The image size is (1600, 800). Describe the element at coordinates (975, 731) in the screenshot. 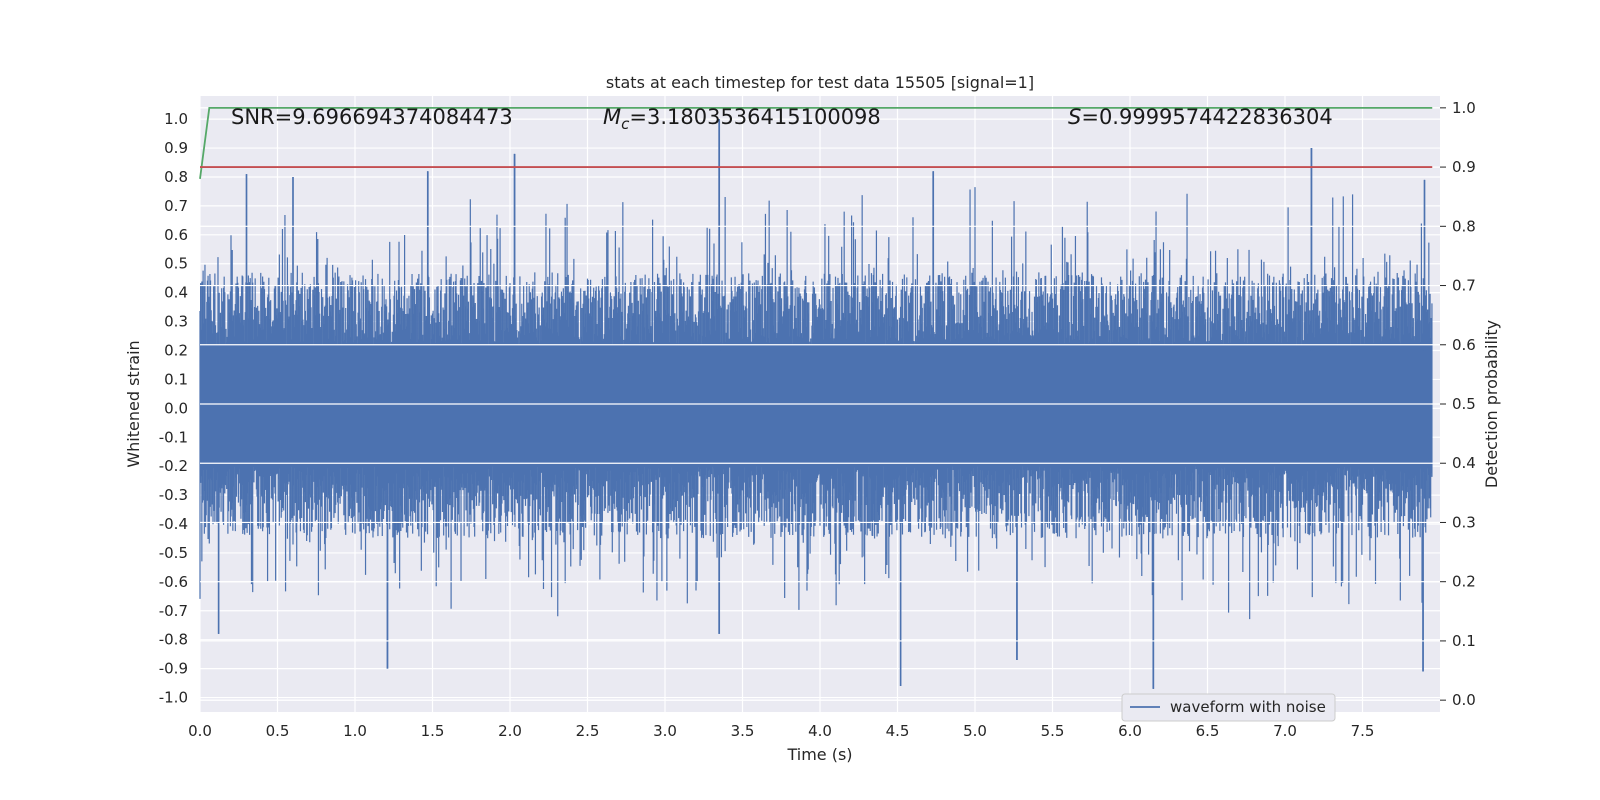

I see `x-tick-label: 5.0` at that location.